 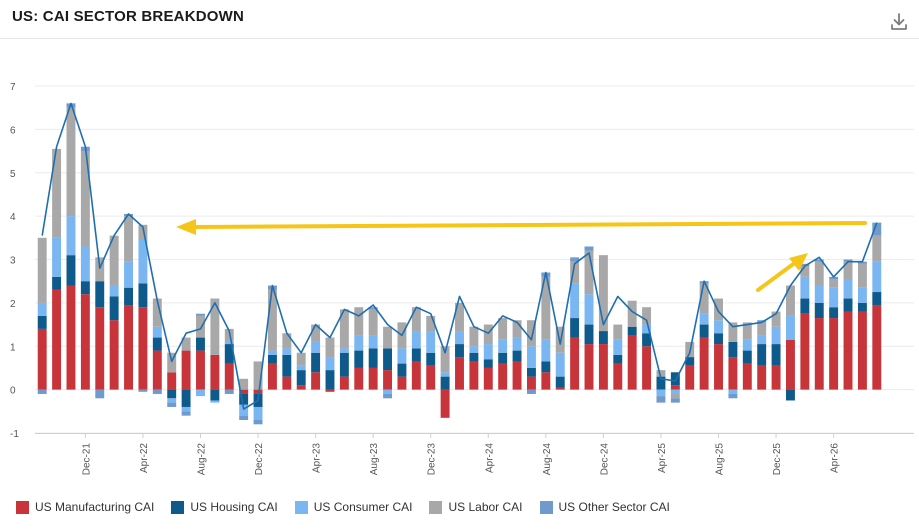 I want to click on y-tick-label: -1, so click(x=14, y=434).